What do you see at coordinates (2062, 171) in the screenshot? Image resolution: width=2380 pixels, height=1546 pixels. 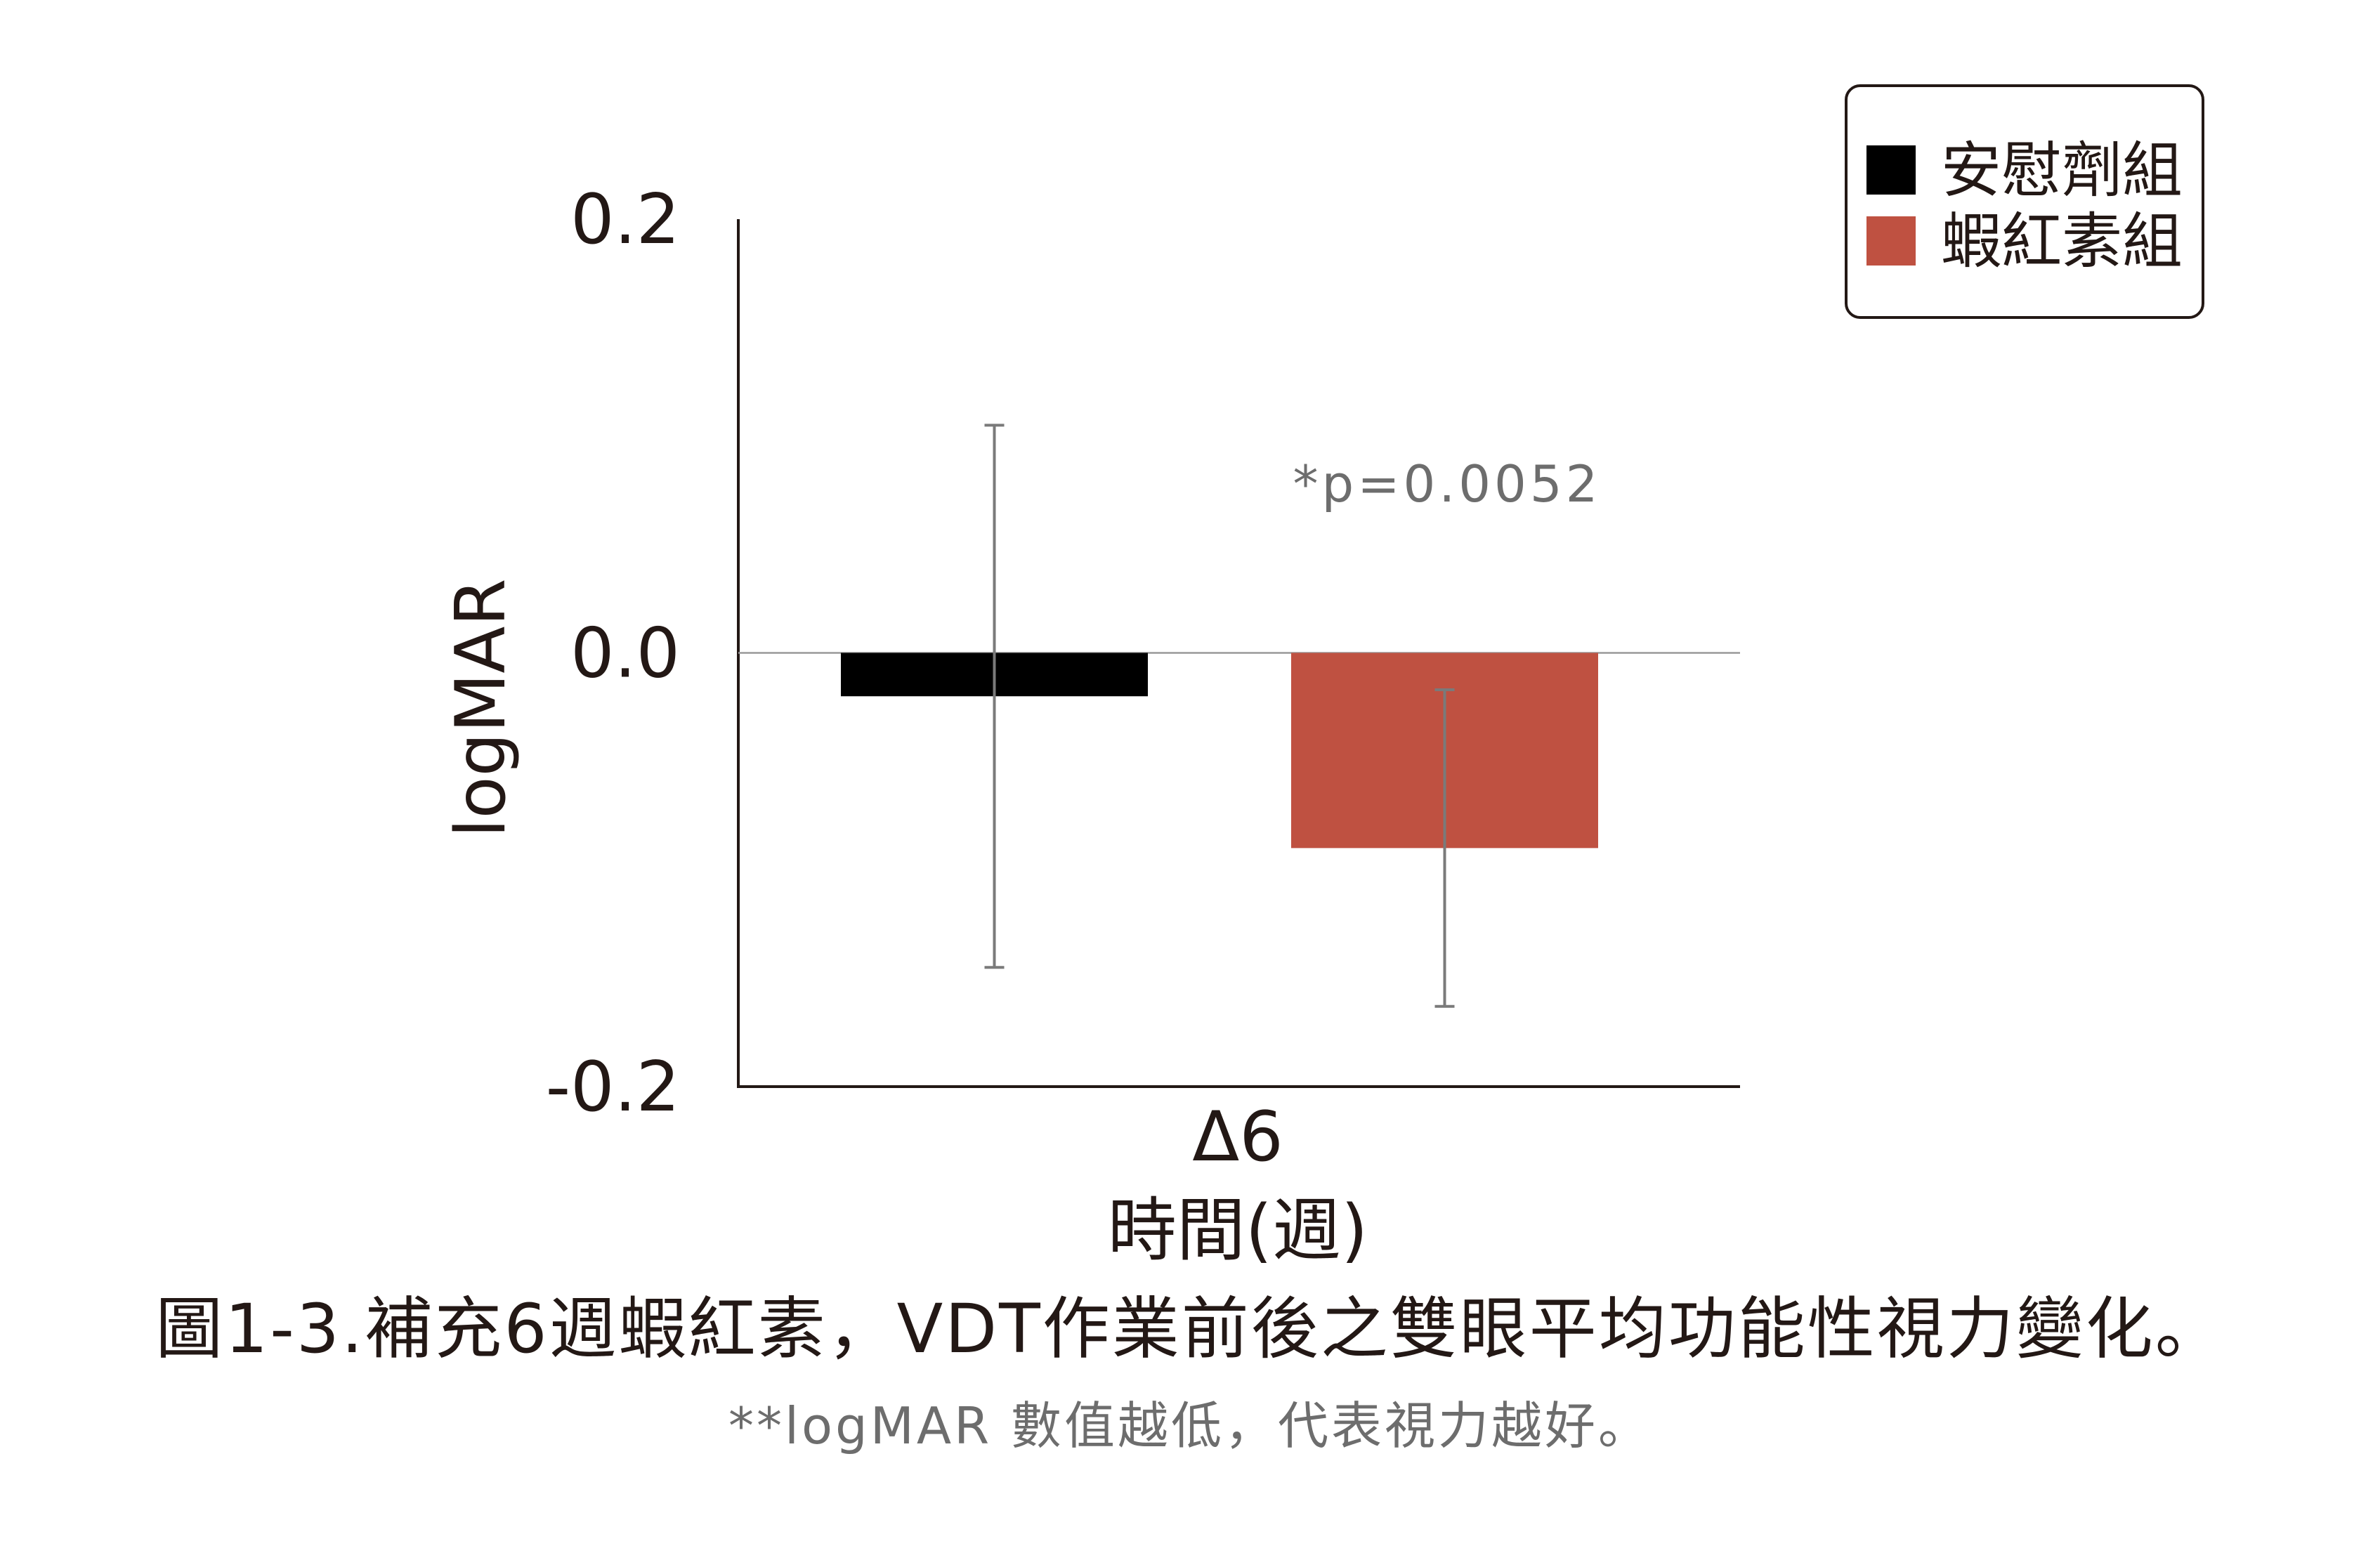 I see `legend-label-placebo: 安慰劑組` at bounding box center [2062, 171].